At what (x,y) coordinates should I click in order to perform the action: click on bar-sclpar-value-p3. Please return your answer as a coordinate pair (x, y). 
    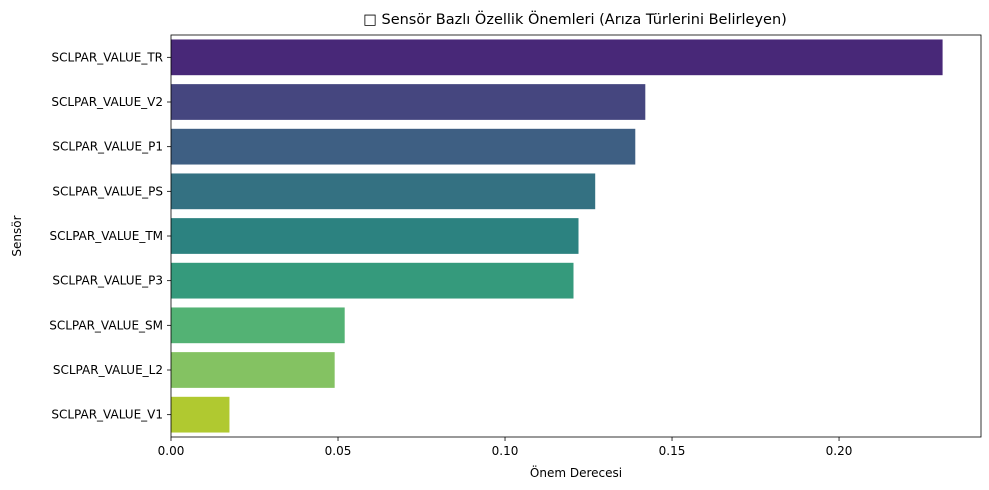
    Looking at the image, I should click on (372, 280).